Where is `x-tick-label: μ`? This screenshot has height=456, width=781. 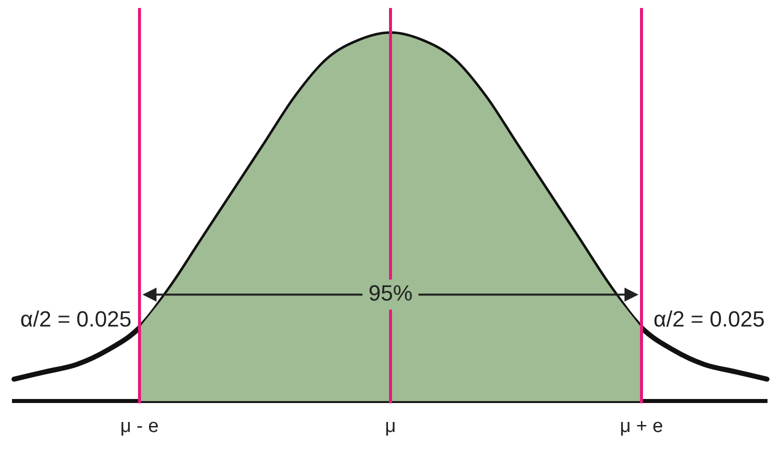
x-tick-label: μ is located at coordinates (390, 426).